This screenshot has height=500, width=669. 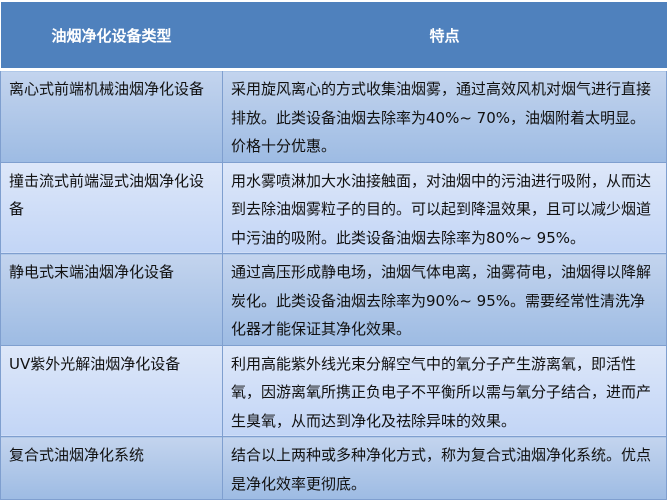 I want to click on header-feature: 特点, so click(x=444, y=36).